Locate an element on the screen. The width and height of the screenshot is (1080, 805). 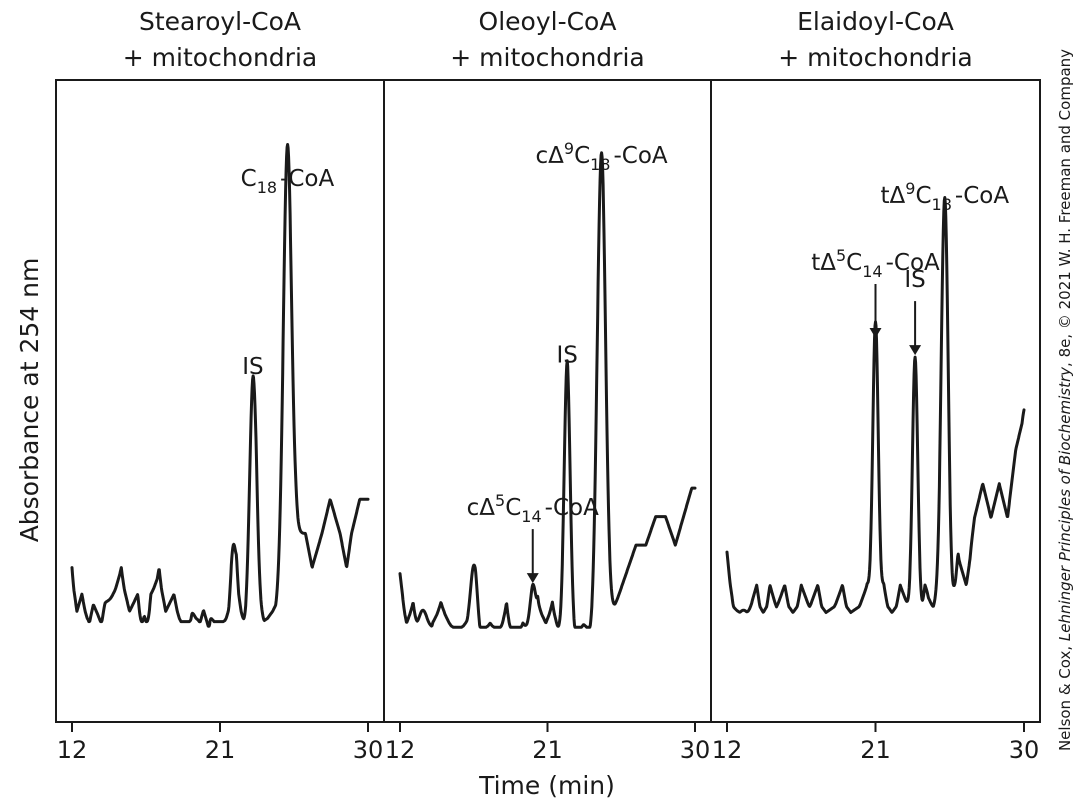
peak-label: C18 -CoA is located at coordinates (288, 181).